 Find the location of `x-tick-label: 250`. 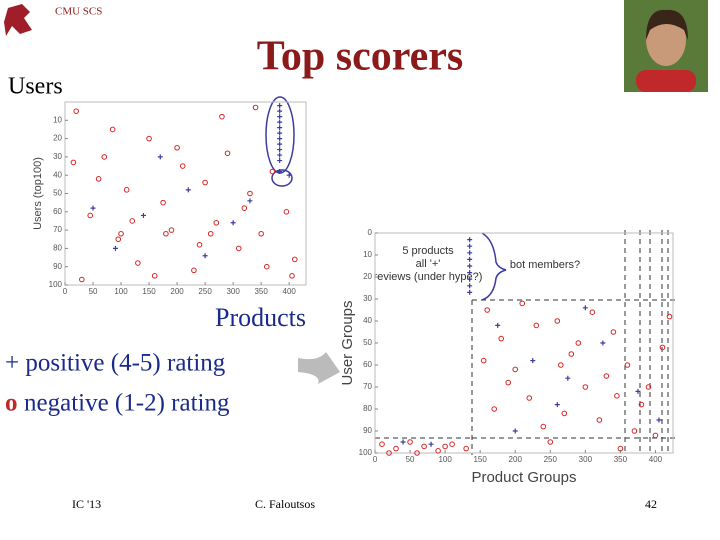

x-tick-label: 250 is located at coordinates (205, 291).